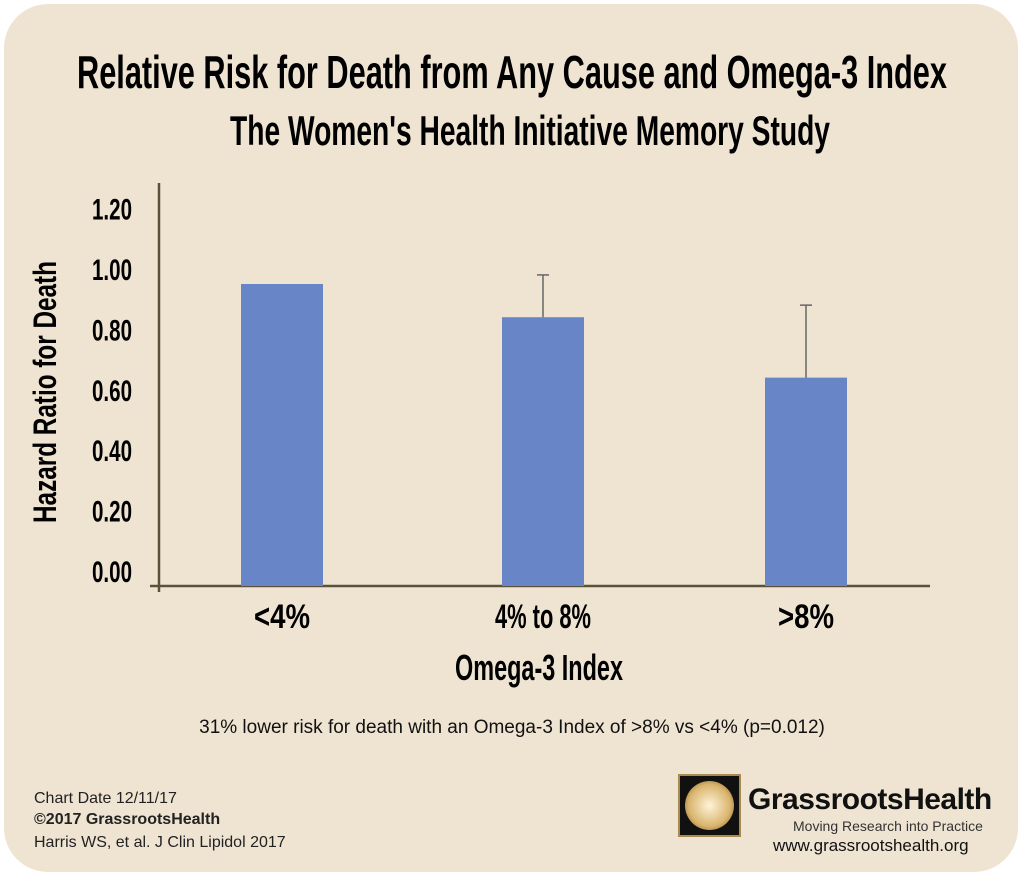 This screenshot has height=878, width=1024. What do you see at coordinates (539, 667) in the screenshot?
I see `x-axis-title: Omega-3 Index` at bounding box center [539, 667].